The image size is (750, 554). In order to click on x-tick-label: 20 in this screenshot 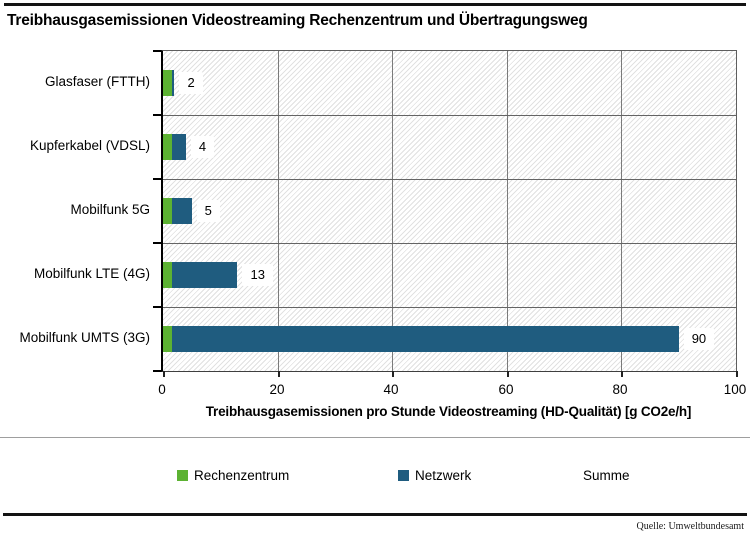, I will do `click(277, 389)`.